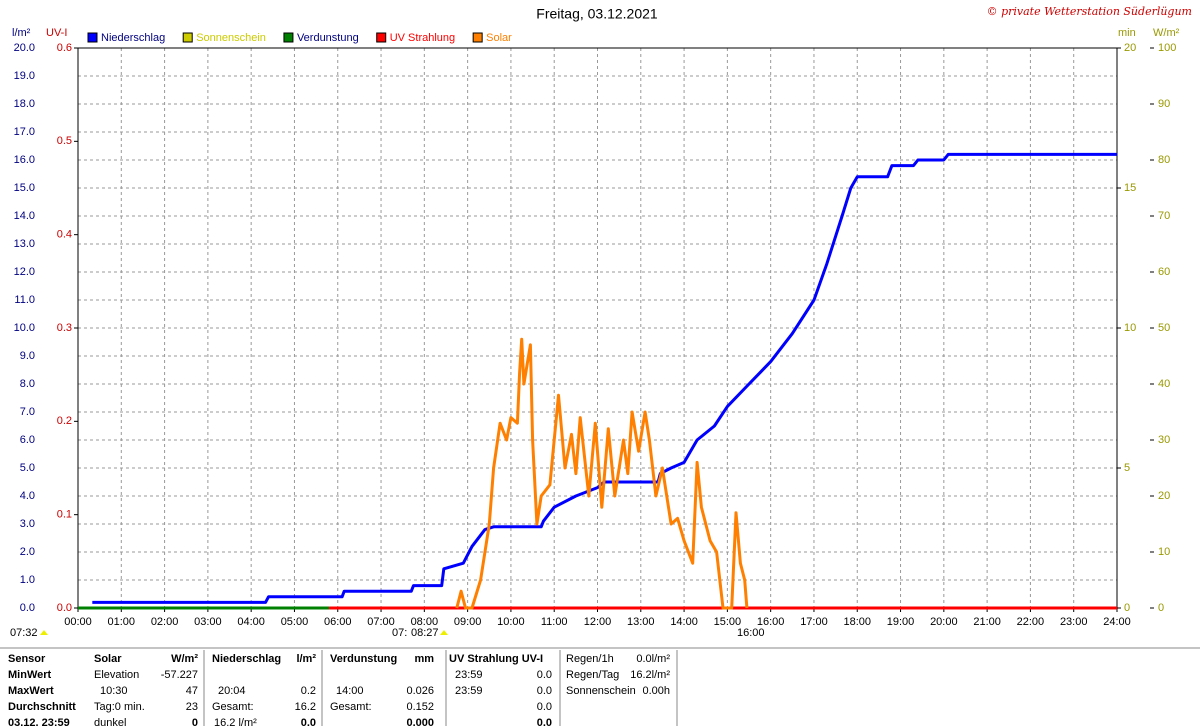  I want to click on marker-label: 07:32, so click(24, 633).